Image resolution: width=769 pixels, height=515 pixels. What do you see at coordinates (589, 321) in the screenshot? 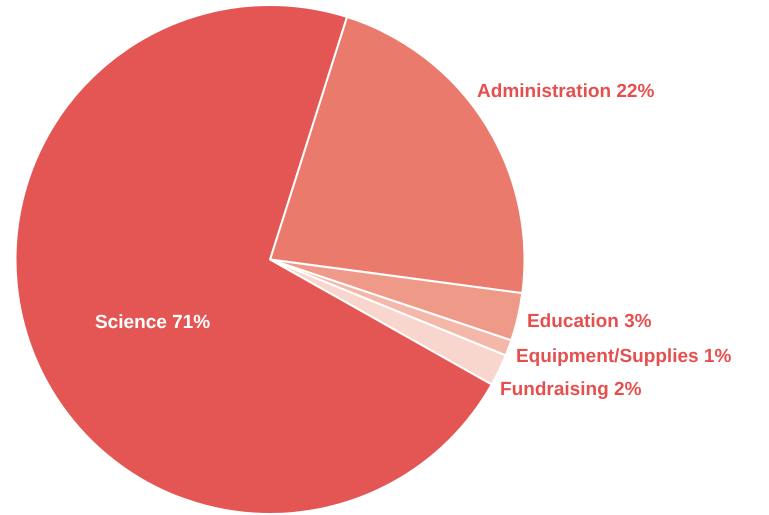
I see `slice-label: Education 3%` at bounding box center [589, 321].